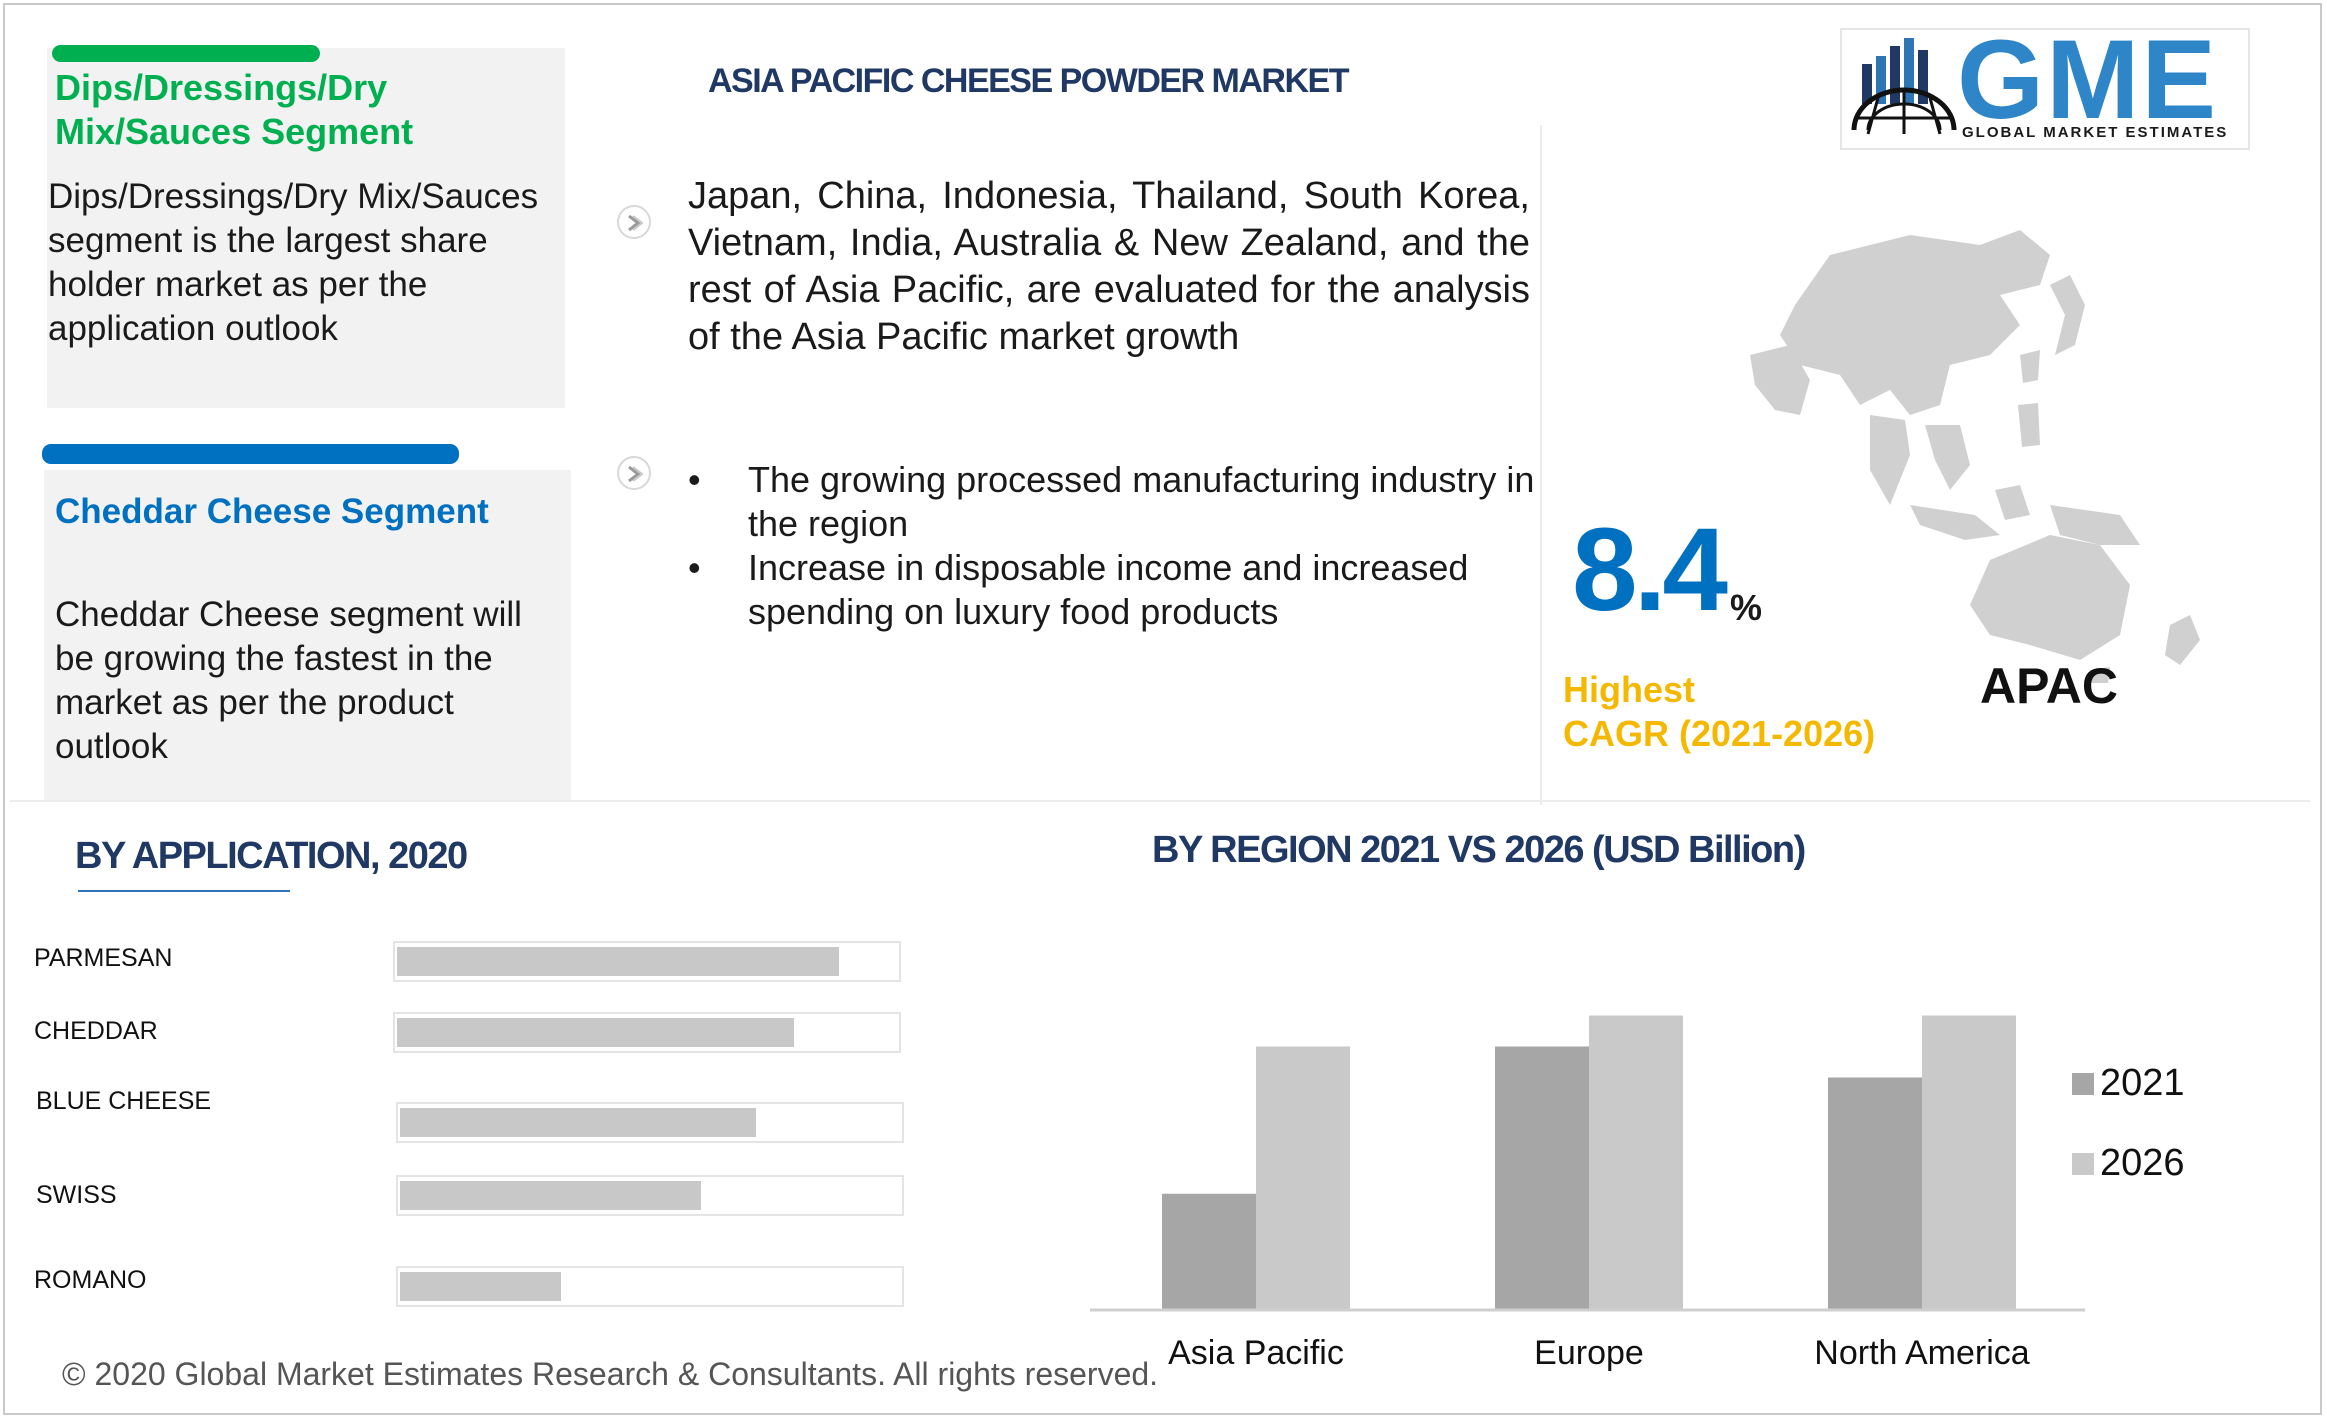  Describe the element at coordinates (1719, 712) in the screenshot. I see `cagr-label: Highest CAGR (2021-2026)` at that location.